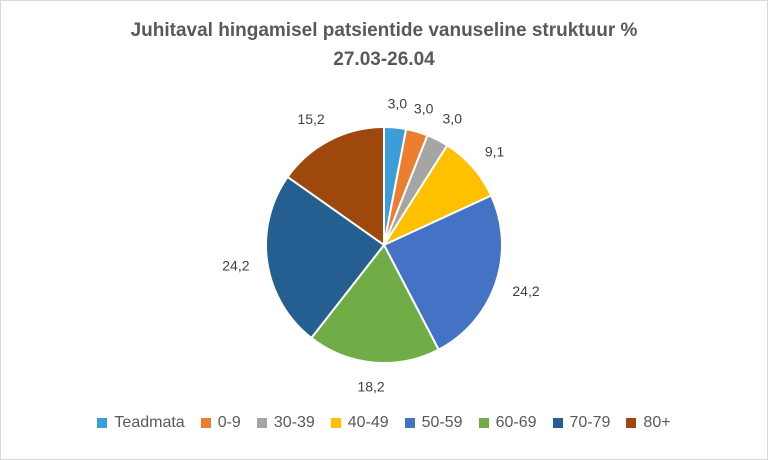 This screenshot has width=768, height=460. What do you see at coordinates (525, 291) in the screenshot?
I see `data-label-50-59: 24,2` at bounding box center [525, 291].